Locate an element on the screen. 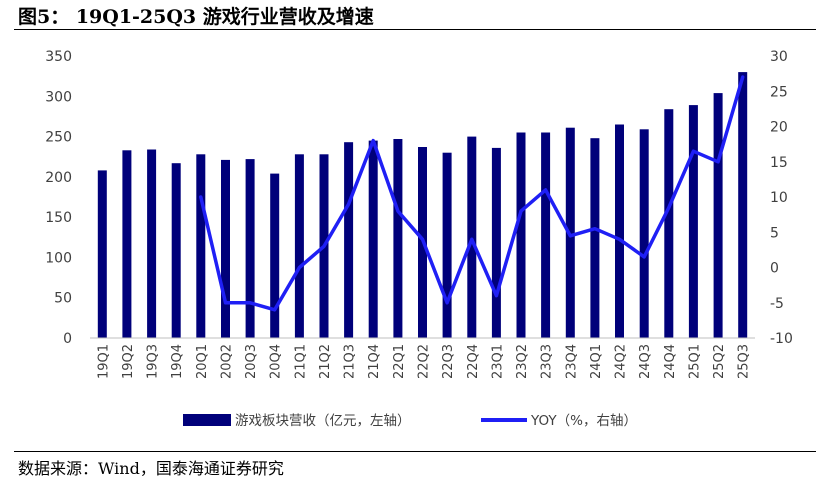  bar-20Q2 is located at coordinates (225, 248).